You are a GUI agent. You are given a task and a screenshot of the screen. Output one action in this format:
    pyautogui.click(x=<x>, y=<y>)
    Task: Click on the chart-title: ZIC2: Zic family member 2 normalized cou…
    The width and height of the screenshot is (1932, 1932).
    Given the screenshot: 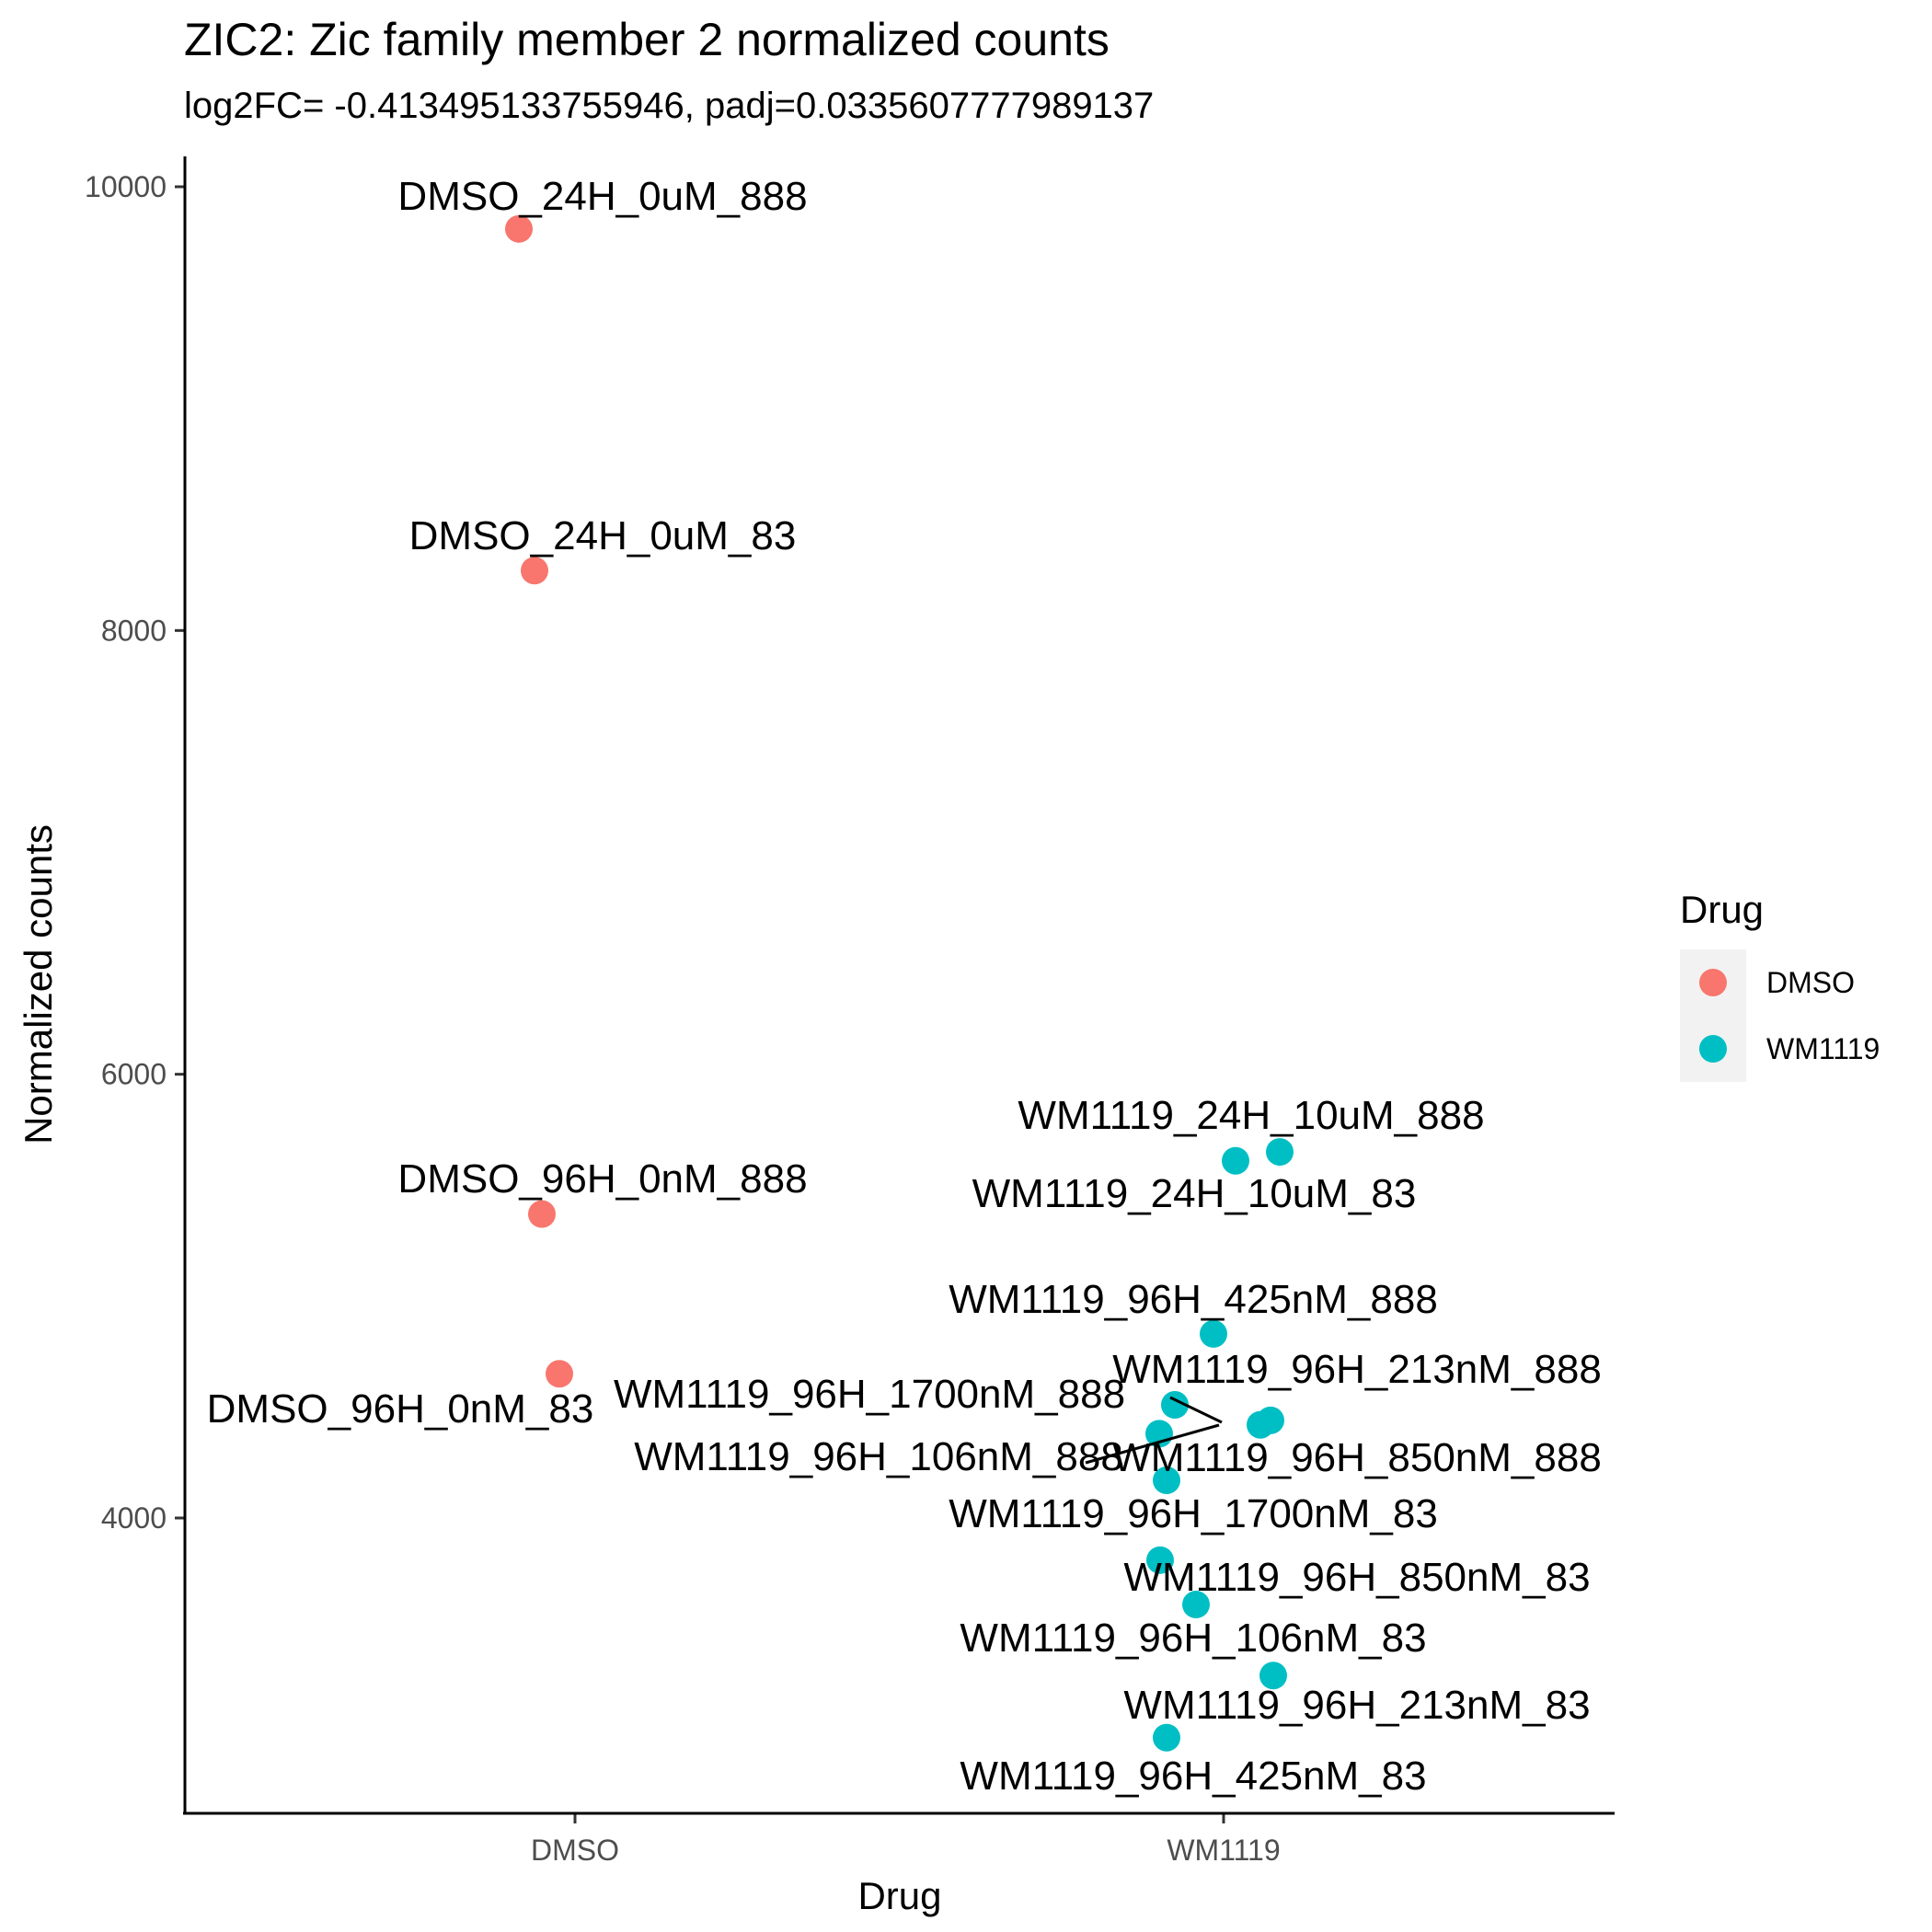 What is the action you would take?
    pyautogui.click(x=647, y=39)
    